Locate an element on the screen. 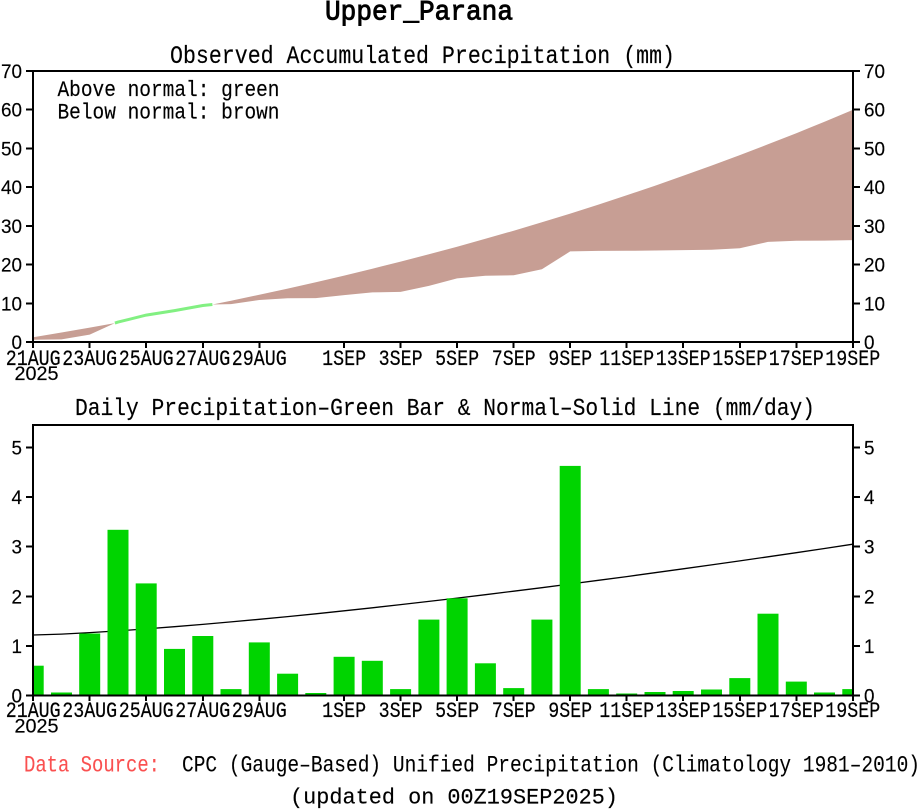 Image resolution: width=922 pixels, height=809 pixels. svg-text: Below normal: brown is located at coordinates (169, 113).